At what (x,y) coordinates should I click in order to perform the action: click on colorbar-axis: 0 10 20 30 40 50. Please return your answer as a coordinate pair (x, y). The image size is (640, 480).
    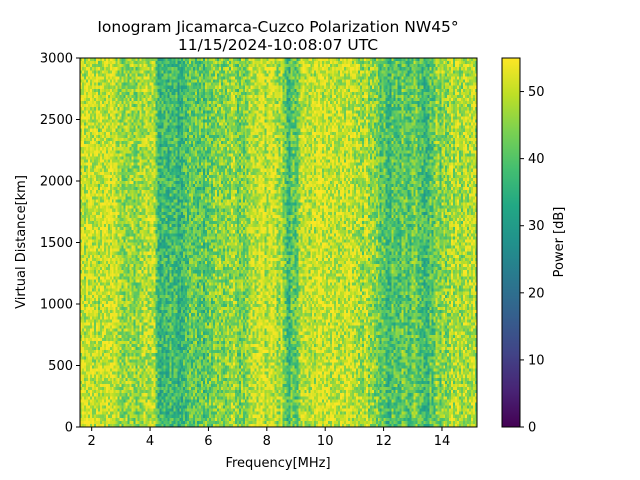
    Looking at the image, I should click on (532, 260).